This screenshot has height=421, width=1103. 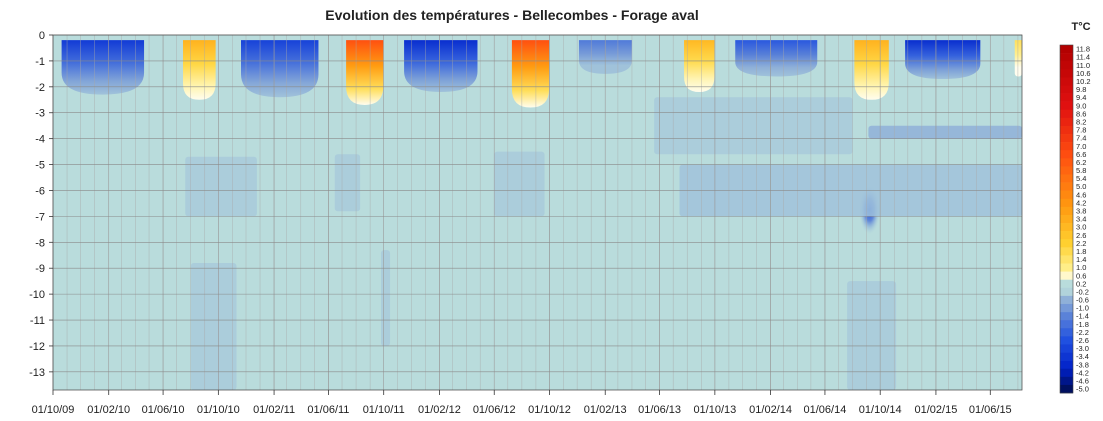 What do you see at coordinates (274, 410) in the screenshot?
I see `x-tick-label: 01/02/11` at bounding box center [274, 410].